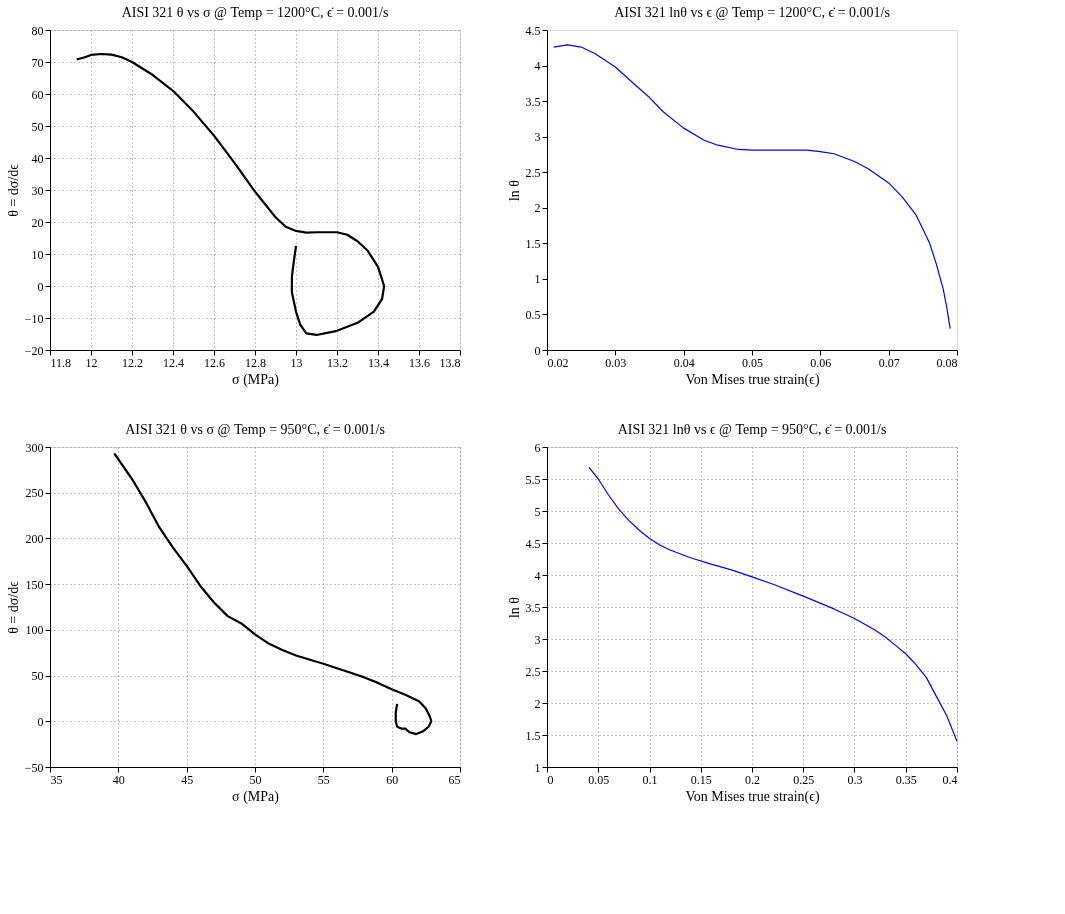 Image resolution: width=1065 pixels, height=914 pixels. What do you see at coordinates (255, 362) in the screenshot?
I see `x-tick-label: 12.8` at bounding box center [255, 362].